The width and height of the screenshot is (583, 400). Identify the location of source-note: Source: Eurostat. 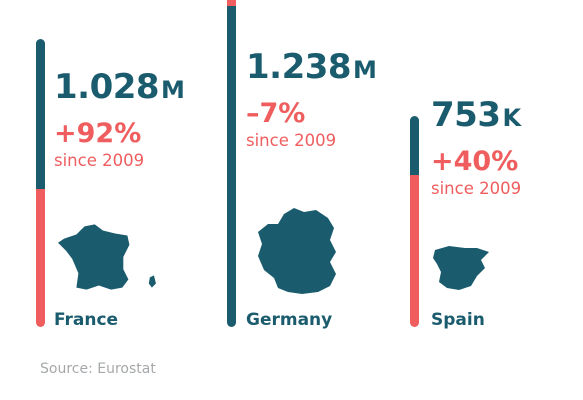
(98, 369).